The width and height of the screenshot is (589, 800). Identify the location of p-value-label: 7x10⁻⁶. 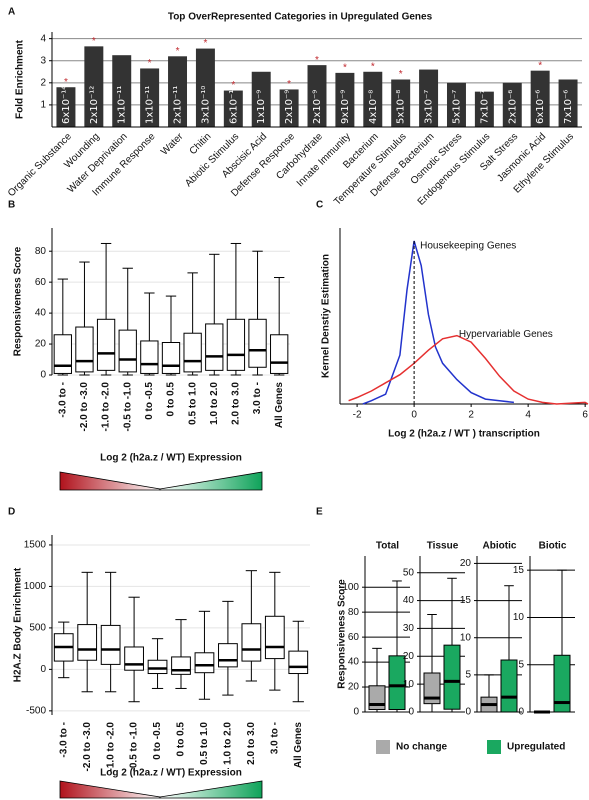
(568, 107).